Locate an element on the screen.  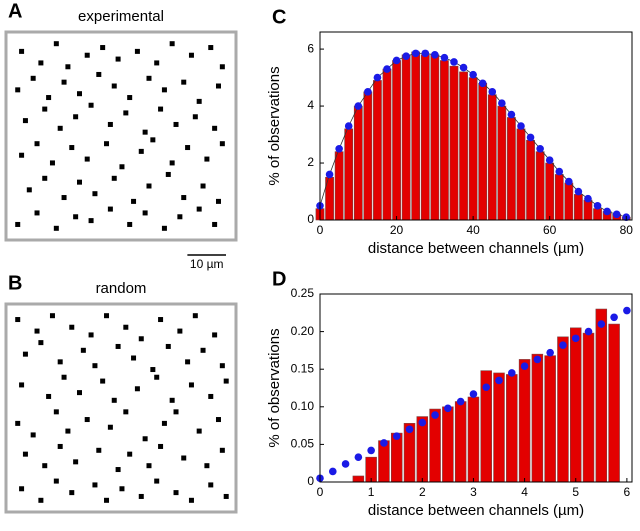
y-tick-label: 4 is located at coordinates (310, 105).